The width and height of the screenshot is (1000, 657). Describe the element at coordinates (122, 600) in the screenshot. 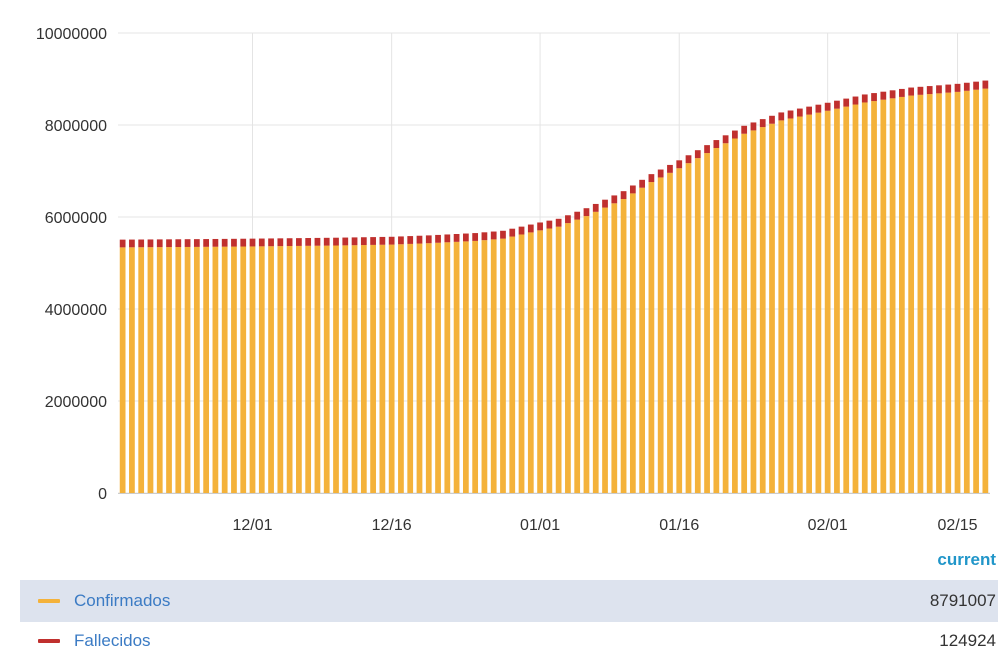

I see `legend-name: Confirmados` at that location.